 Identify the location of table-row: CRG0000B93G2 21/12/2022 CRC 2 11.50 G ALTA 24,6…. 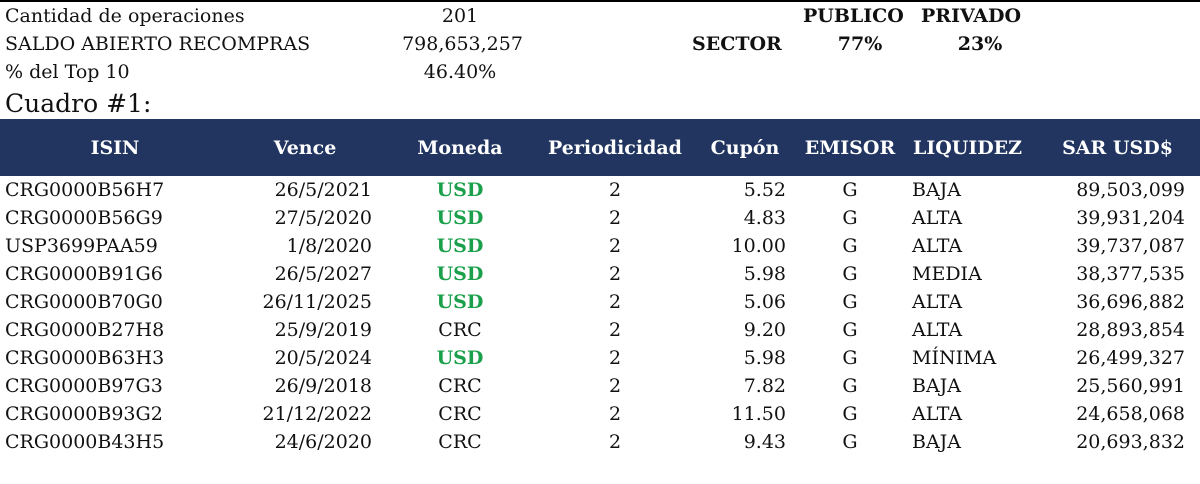
(600, 414).